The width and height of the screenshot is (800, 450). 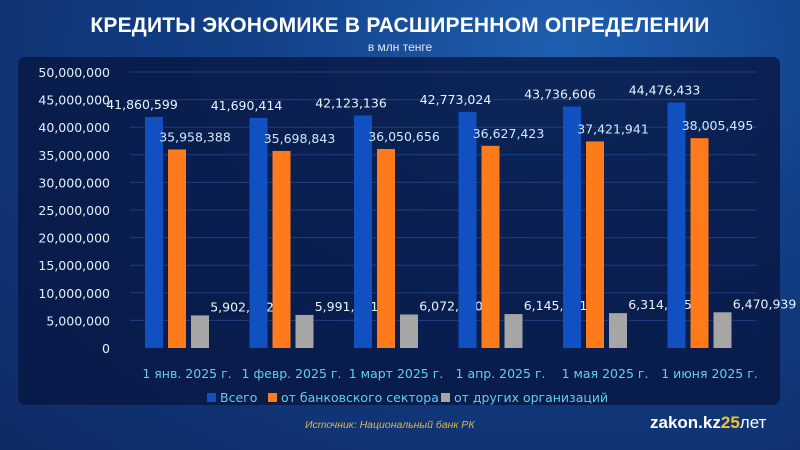 What do you see at coordinates (730, 422) in the screenshot?
I see `logo-years: 25` at bounding box center [730, 422].